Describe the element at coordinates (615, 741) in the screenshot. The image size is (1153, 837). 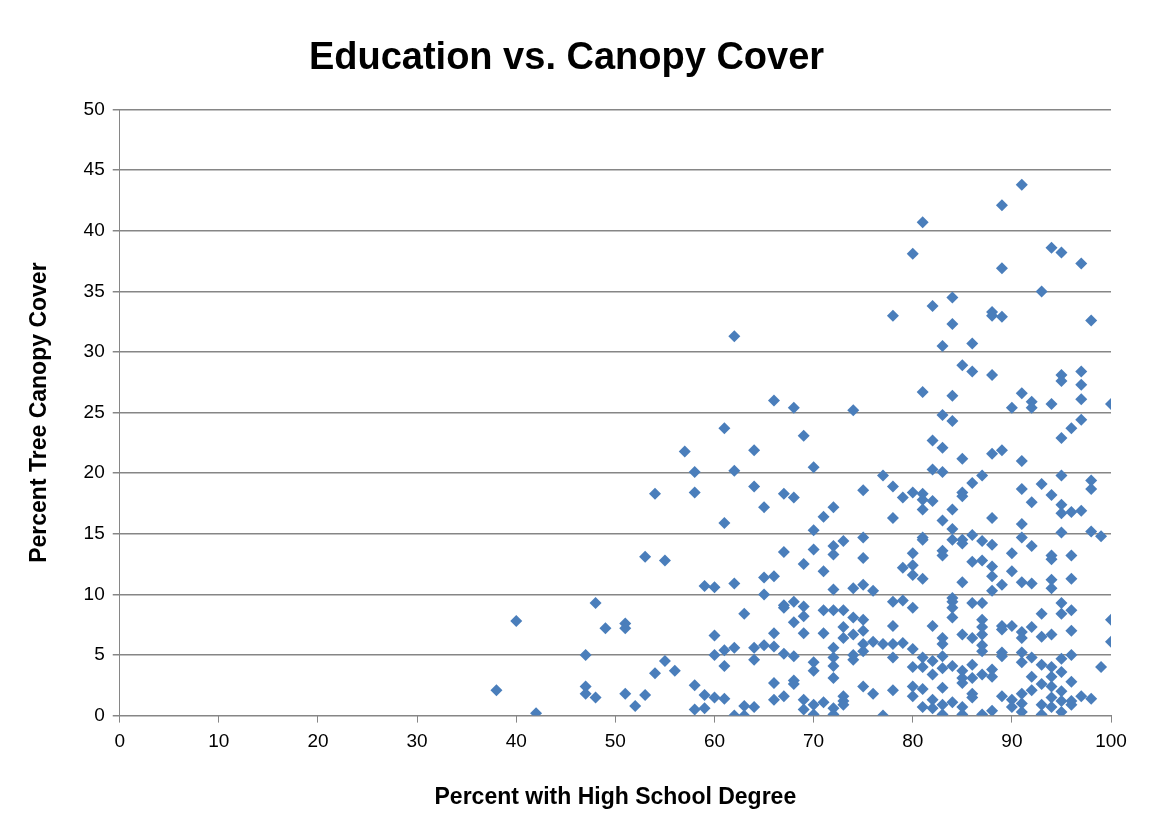
I see `x-tick-label: 50` at that location.